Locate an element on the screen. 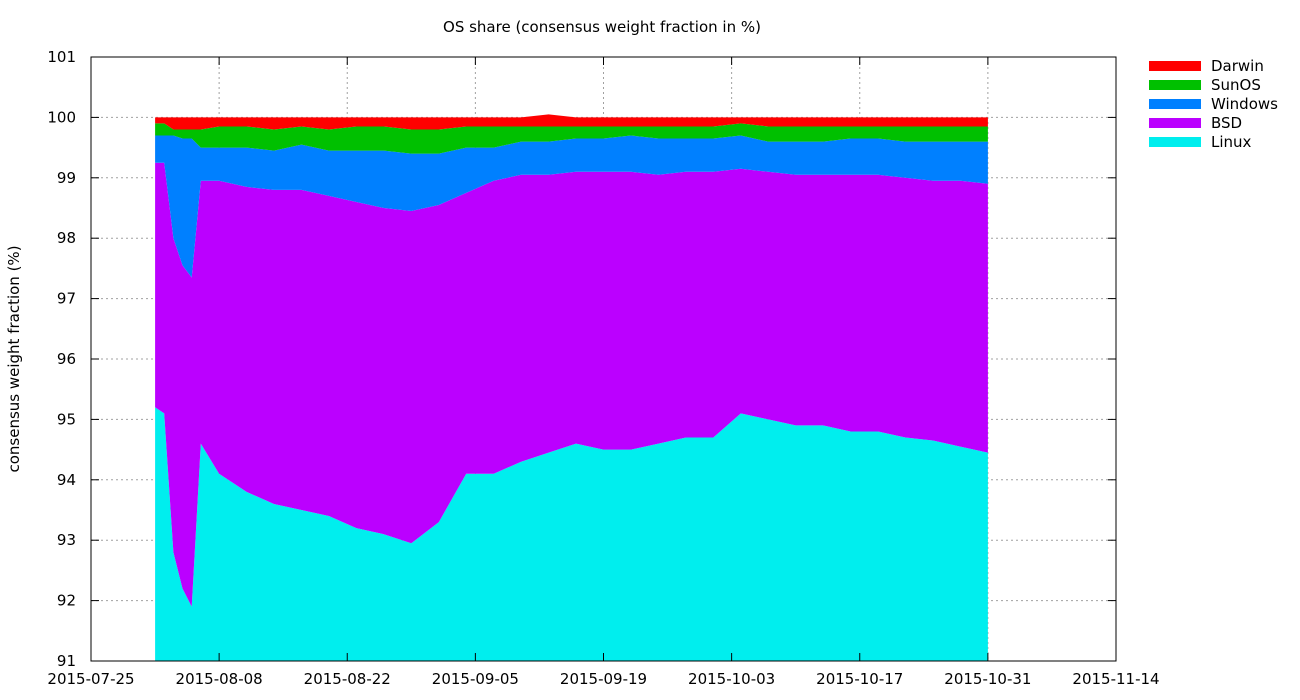 The image size is (1300, 700). x-tick-label: 2015-07-25 is located at coordinates (90, 679).